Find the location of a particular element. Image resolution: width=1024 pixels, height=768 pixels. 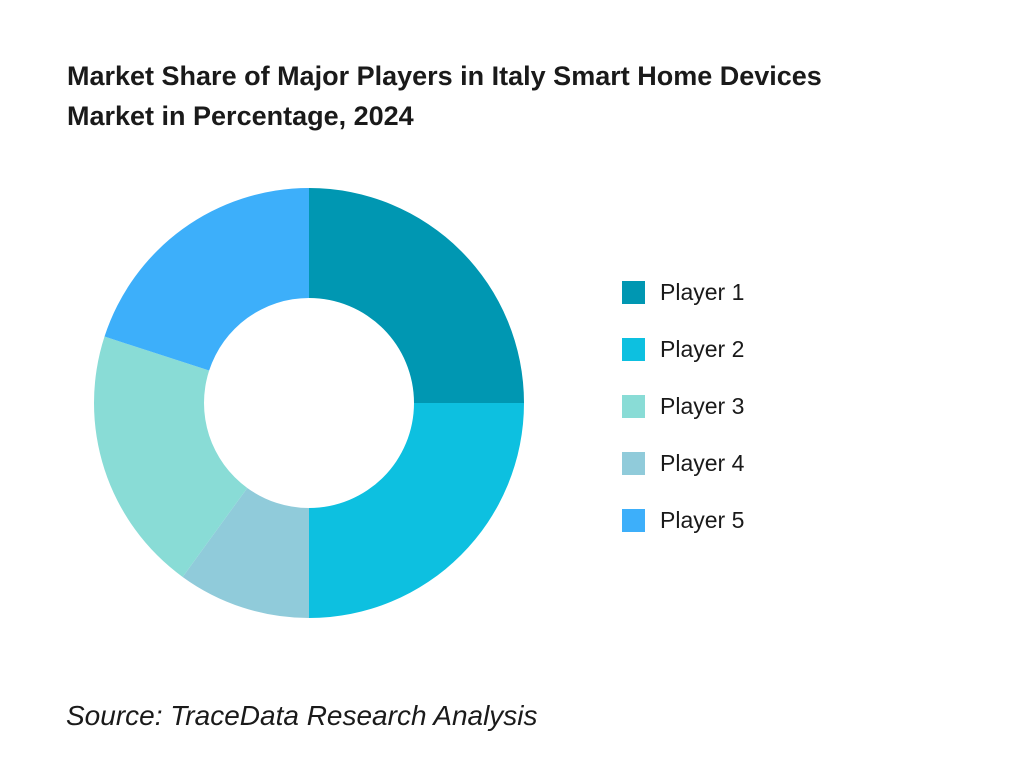

chart-legend: Player 1 Player 2 Player 3 Player 4 Player 5 is located at coordinates (683, 406).